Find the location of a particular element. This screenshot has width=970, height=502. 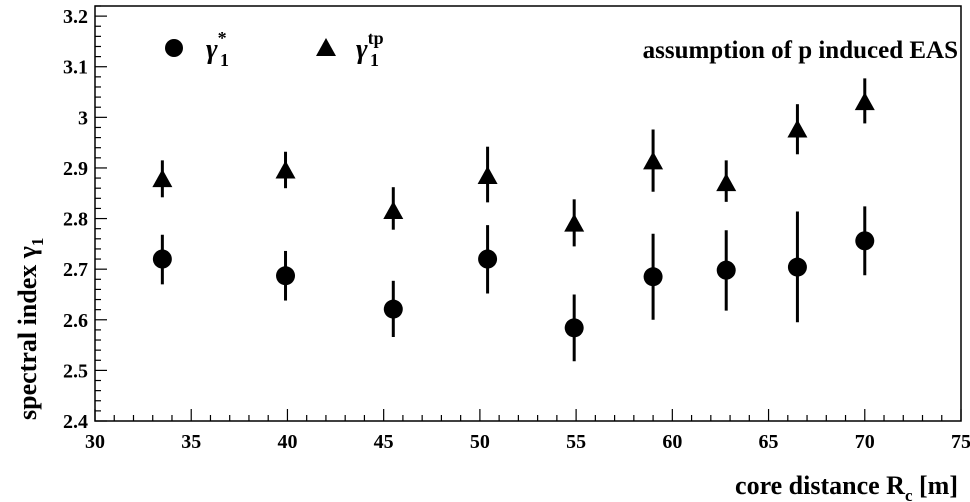

x-axis-label: core distance Rc [m] is located at coordinates (846, 486).